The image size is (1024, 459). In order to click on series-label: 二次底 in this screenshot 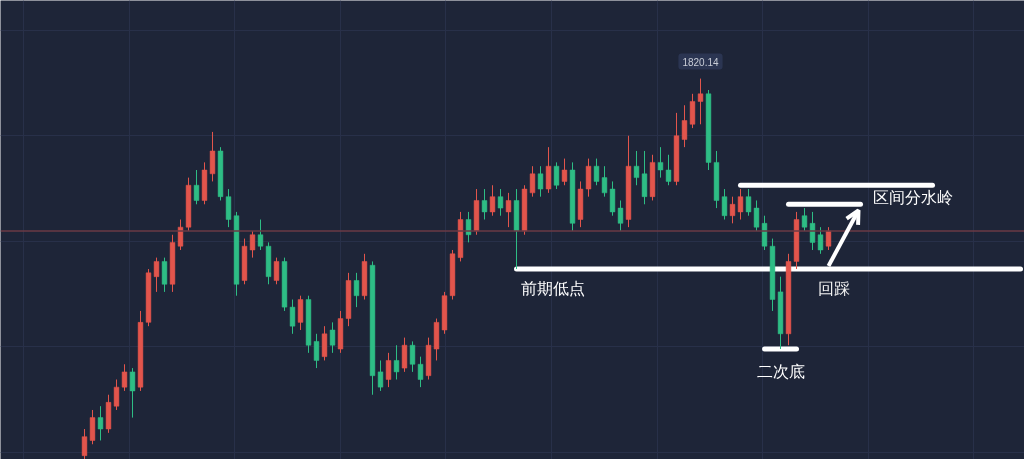, I will do `click(780, 372)`.